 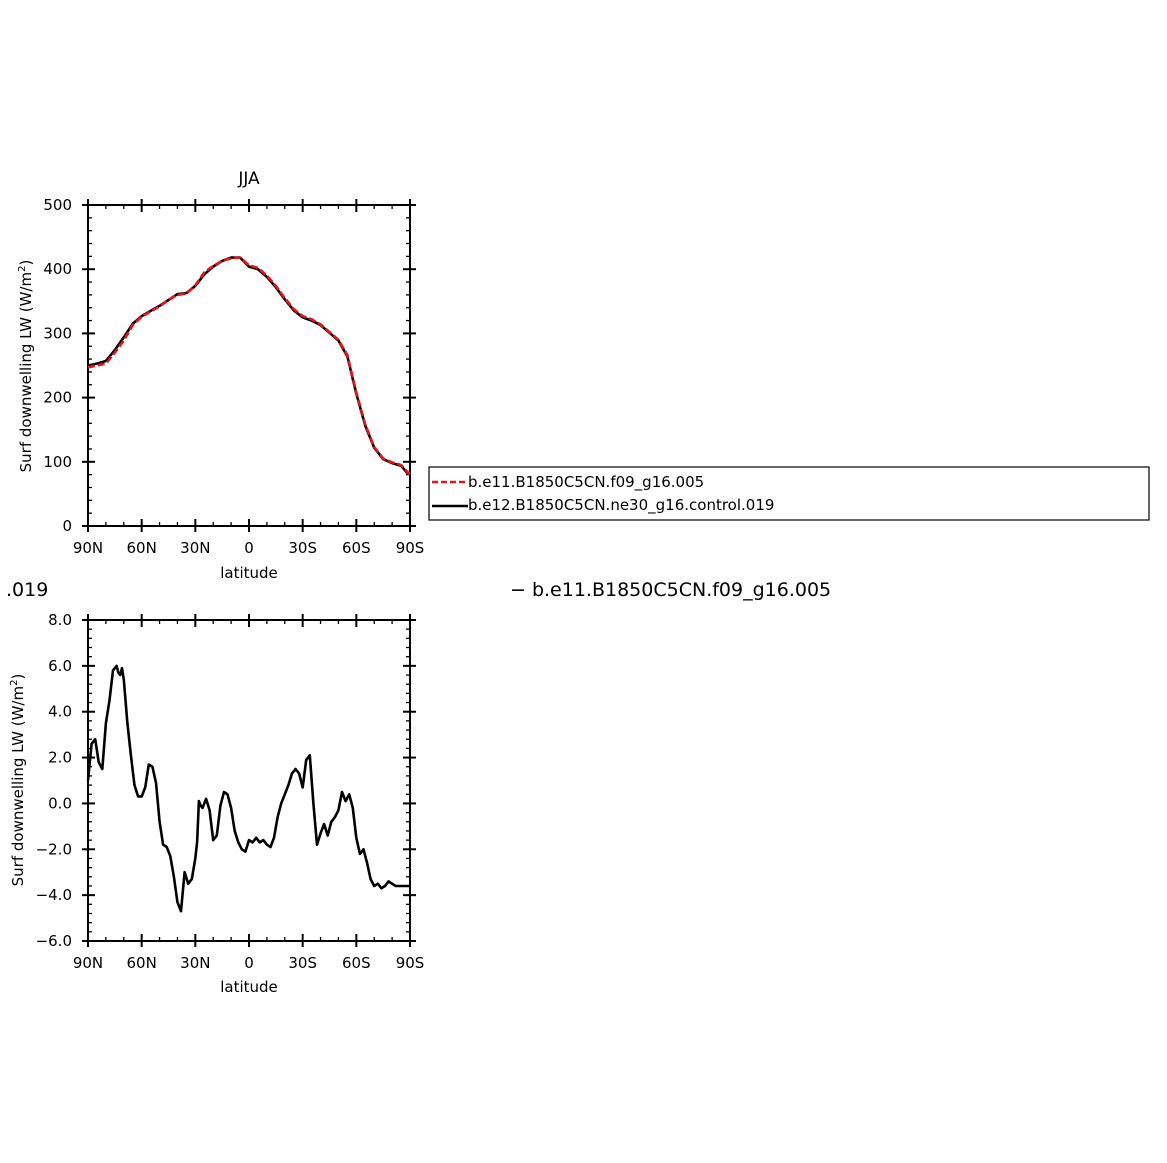 What do you see at coordinates (670, 590) in the screenshot?
I see `bottom-title-fragment-right: − b.e11.B1850C5CN.f09_g16.005` at bounding box center [670, 590].